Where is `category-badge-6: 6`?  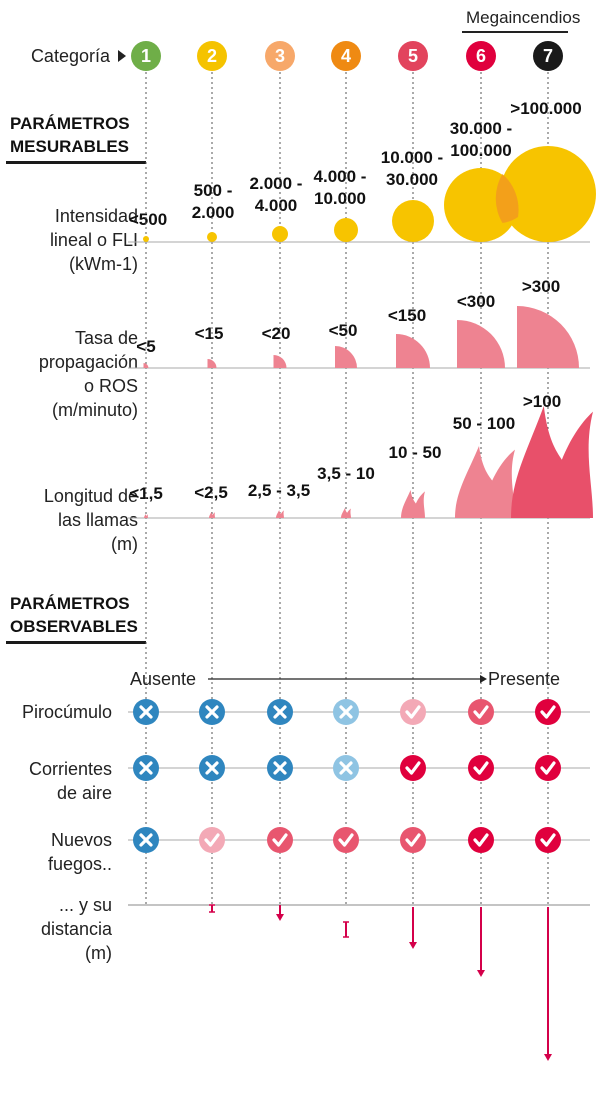 category-badge-6: 6 is located at coordinates (481, 56).